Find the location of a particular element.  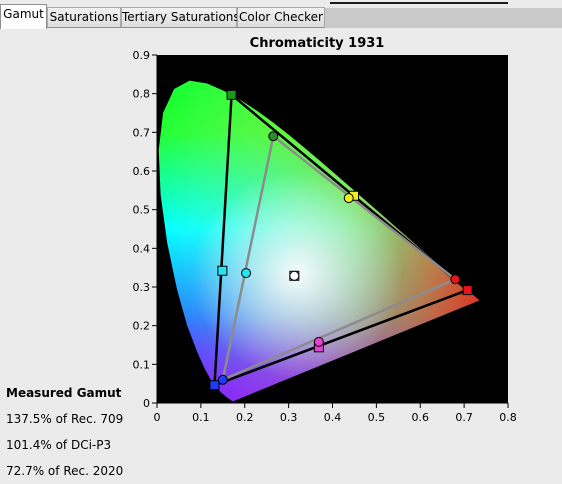

tab-bar-filler is located at coordinates (443, 18).